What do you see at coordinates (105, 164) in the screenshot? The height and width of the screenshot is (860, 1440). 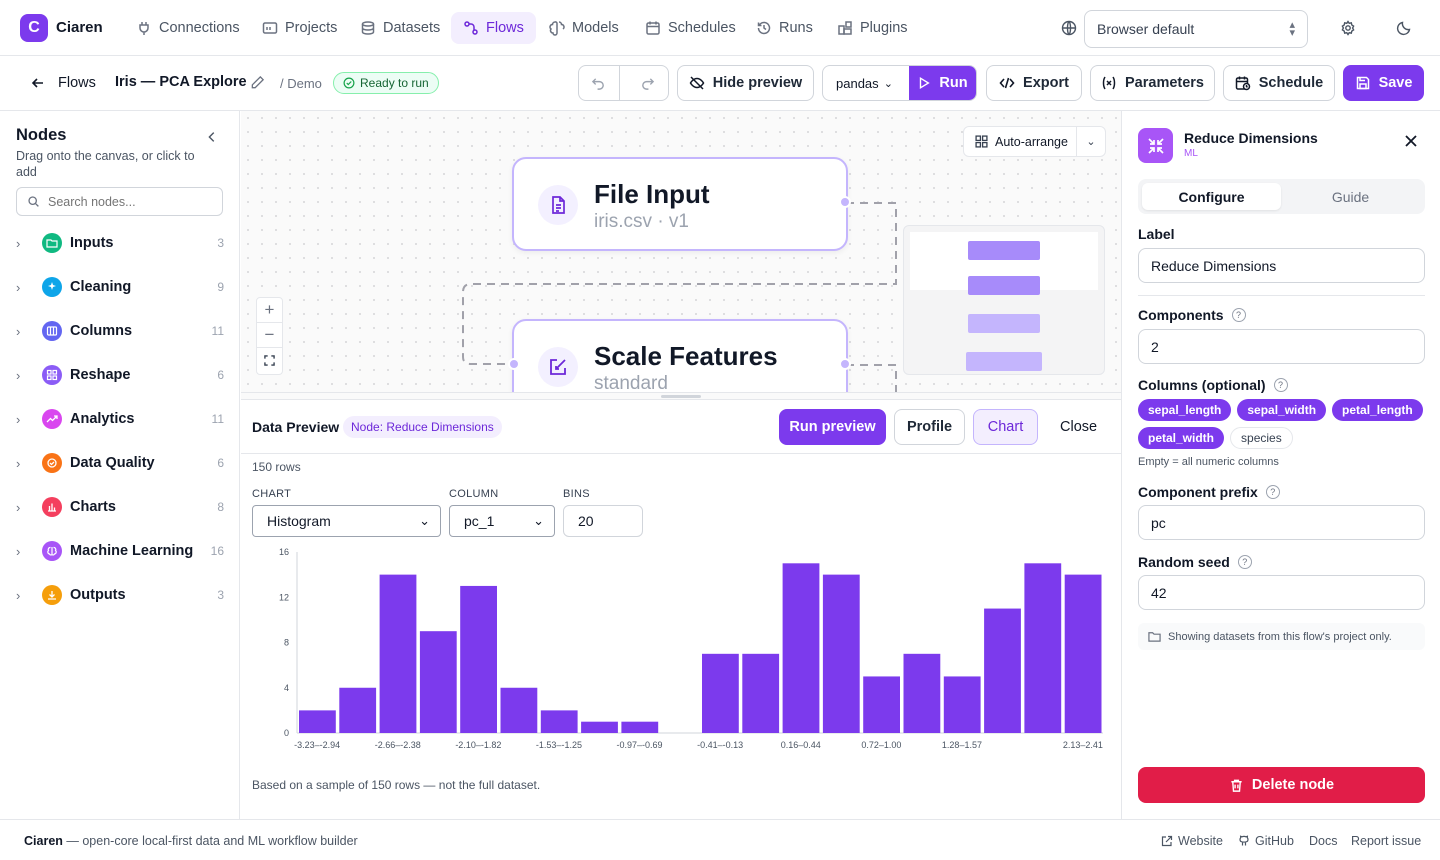 I see `sidebar-subtitle: Drag onto the canvas, or click to add` at bounding box center [105, 164].